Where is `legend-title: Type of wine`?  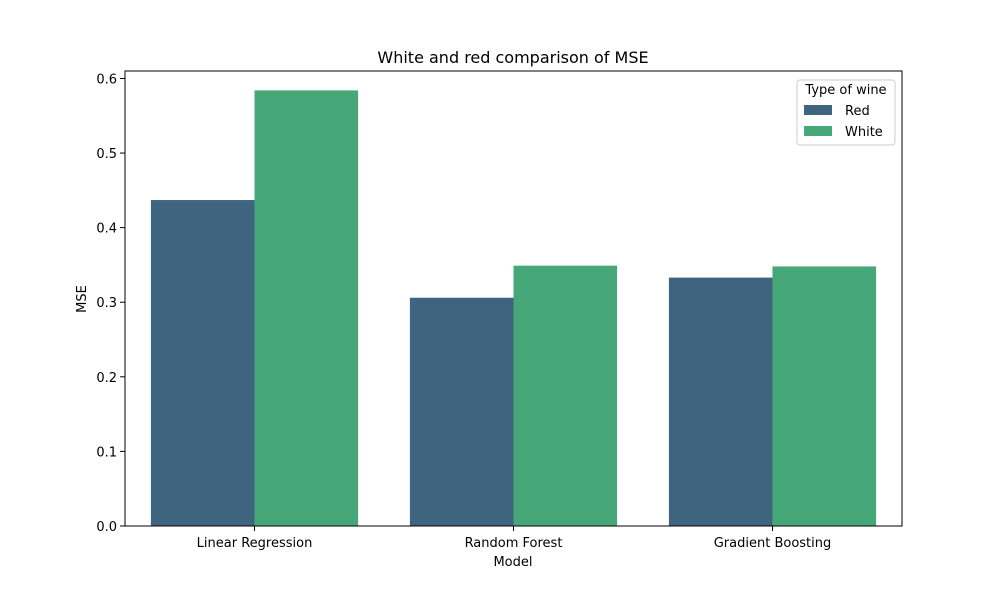
legend-title: Type of wine is located at coordinates (845, 90).